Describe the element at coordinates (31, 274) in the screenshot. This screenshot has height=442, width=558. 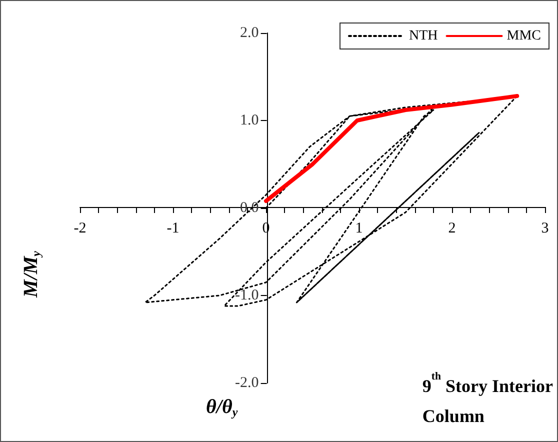
I see `y-axis-title: M/My` at that location.